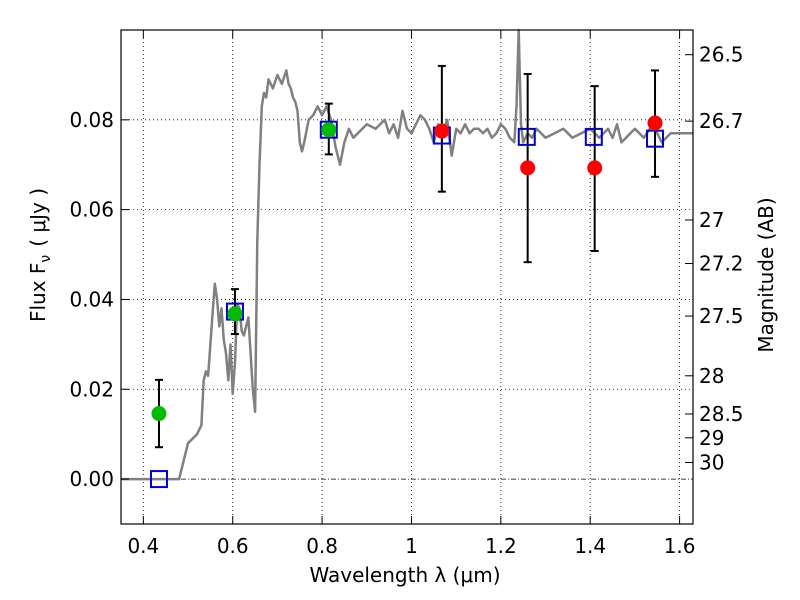 The image size is (800, 600). What do you see at coordinates (721, 121) in the screenshot?
I see `magnitude-tick-label: 26.7` at bounding box center [721, 121].